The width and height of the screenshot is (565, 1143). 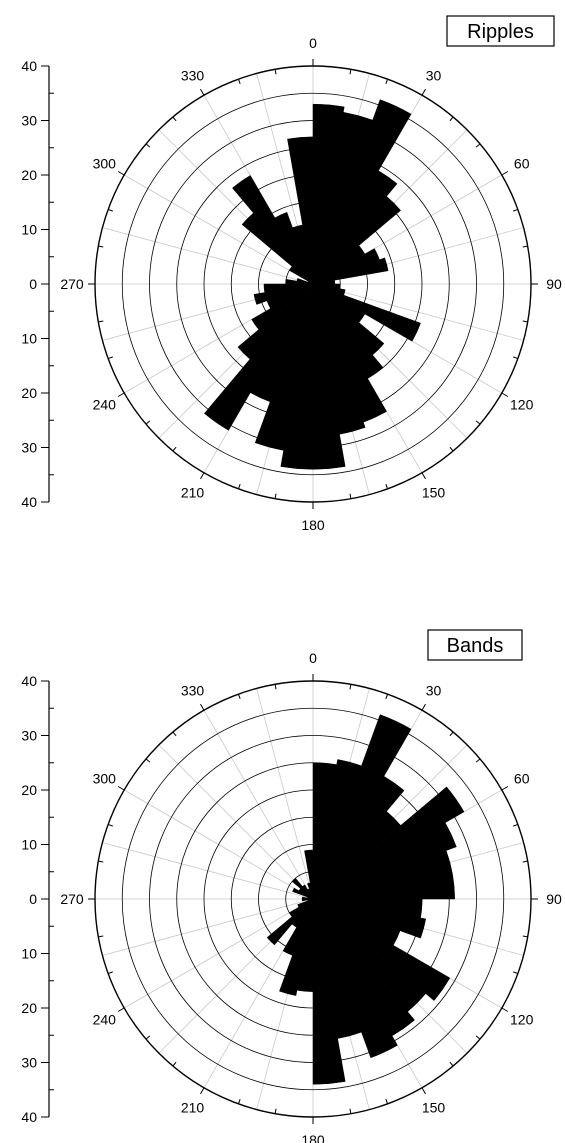 What do you see at coordinates (193, 75) in the screenshot?
I see `angle-label: 330` at bounding box center [193, 75].